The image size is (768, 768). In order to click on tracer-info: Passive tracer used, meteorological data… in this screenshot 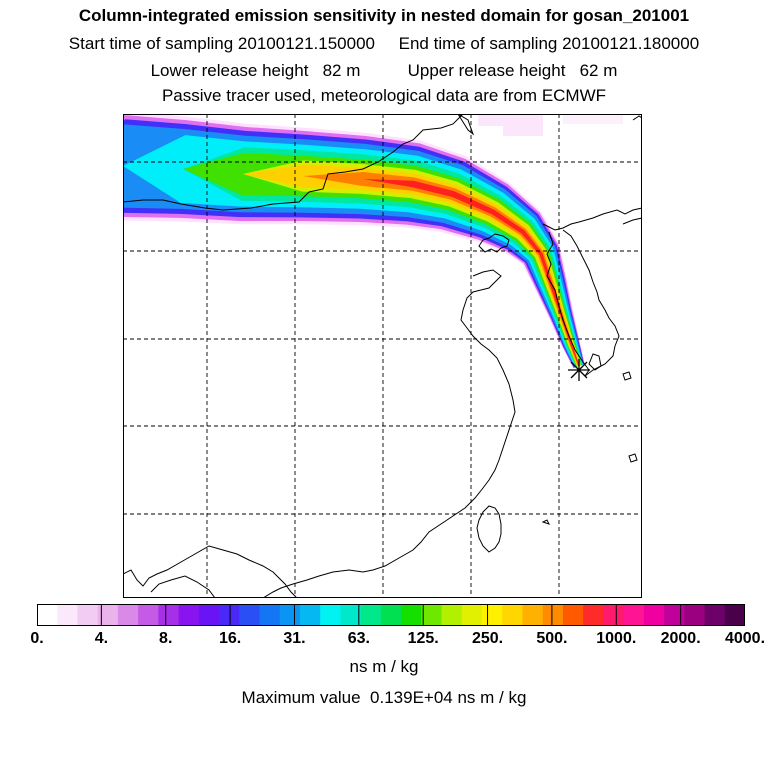, I will do `click(384, 95)`.